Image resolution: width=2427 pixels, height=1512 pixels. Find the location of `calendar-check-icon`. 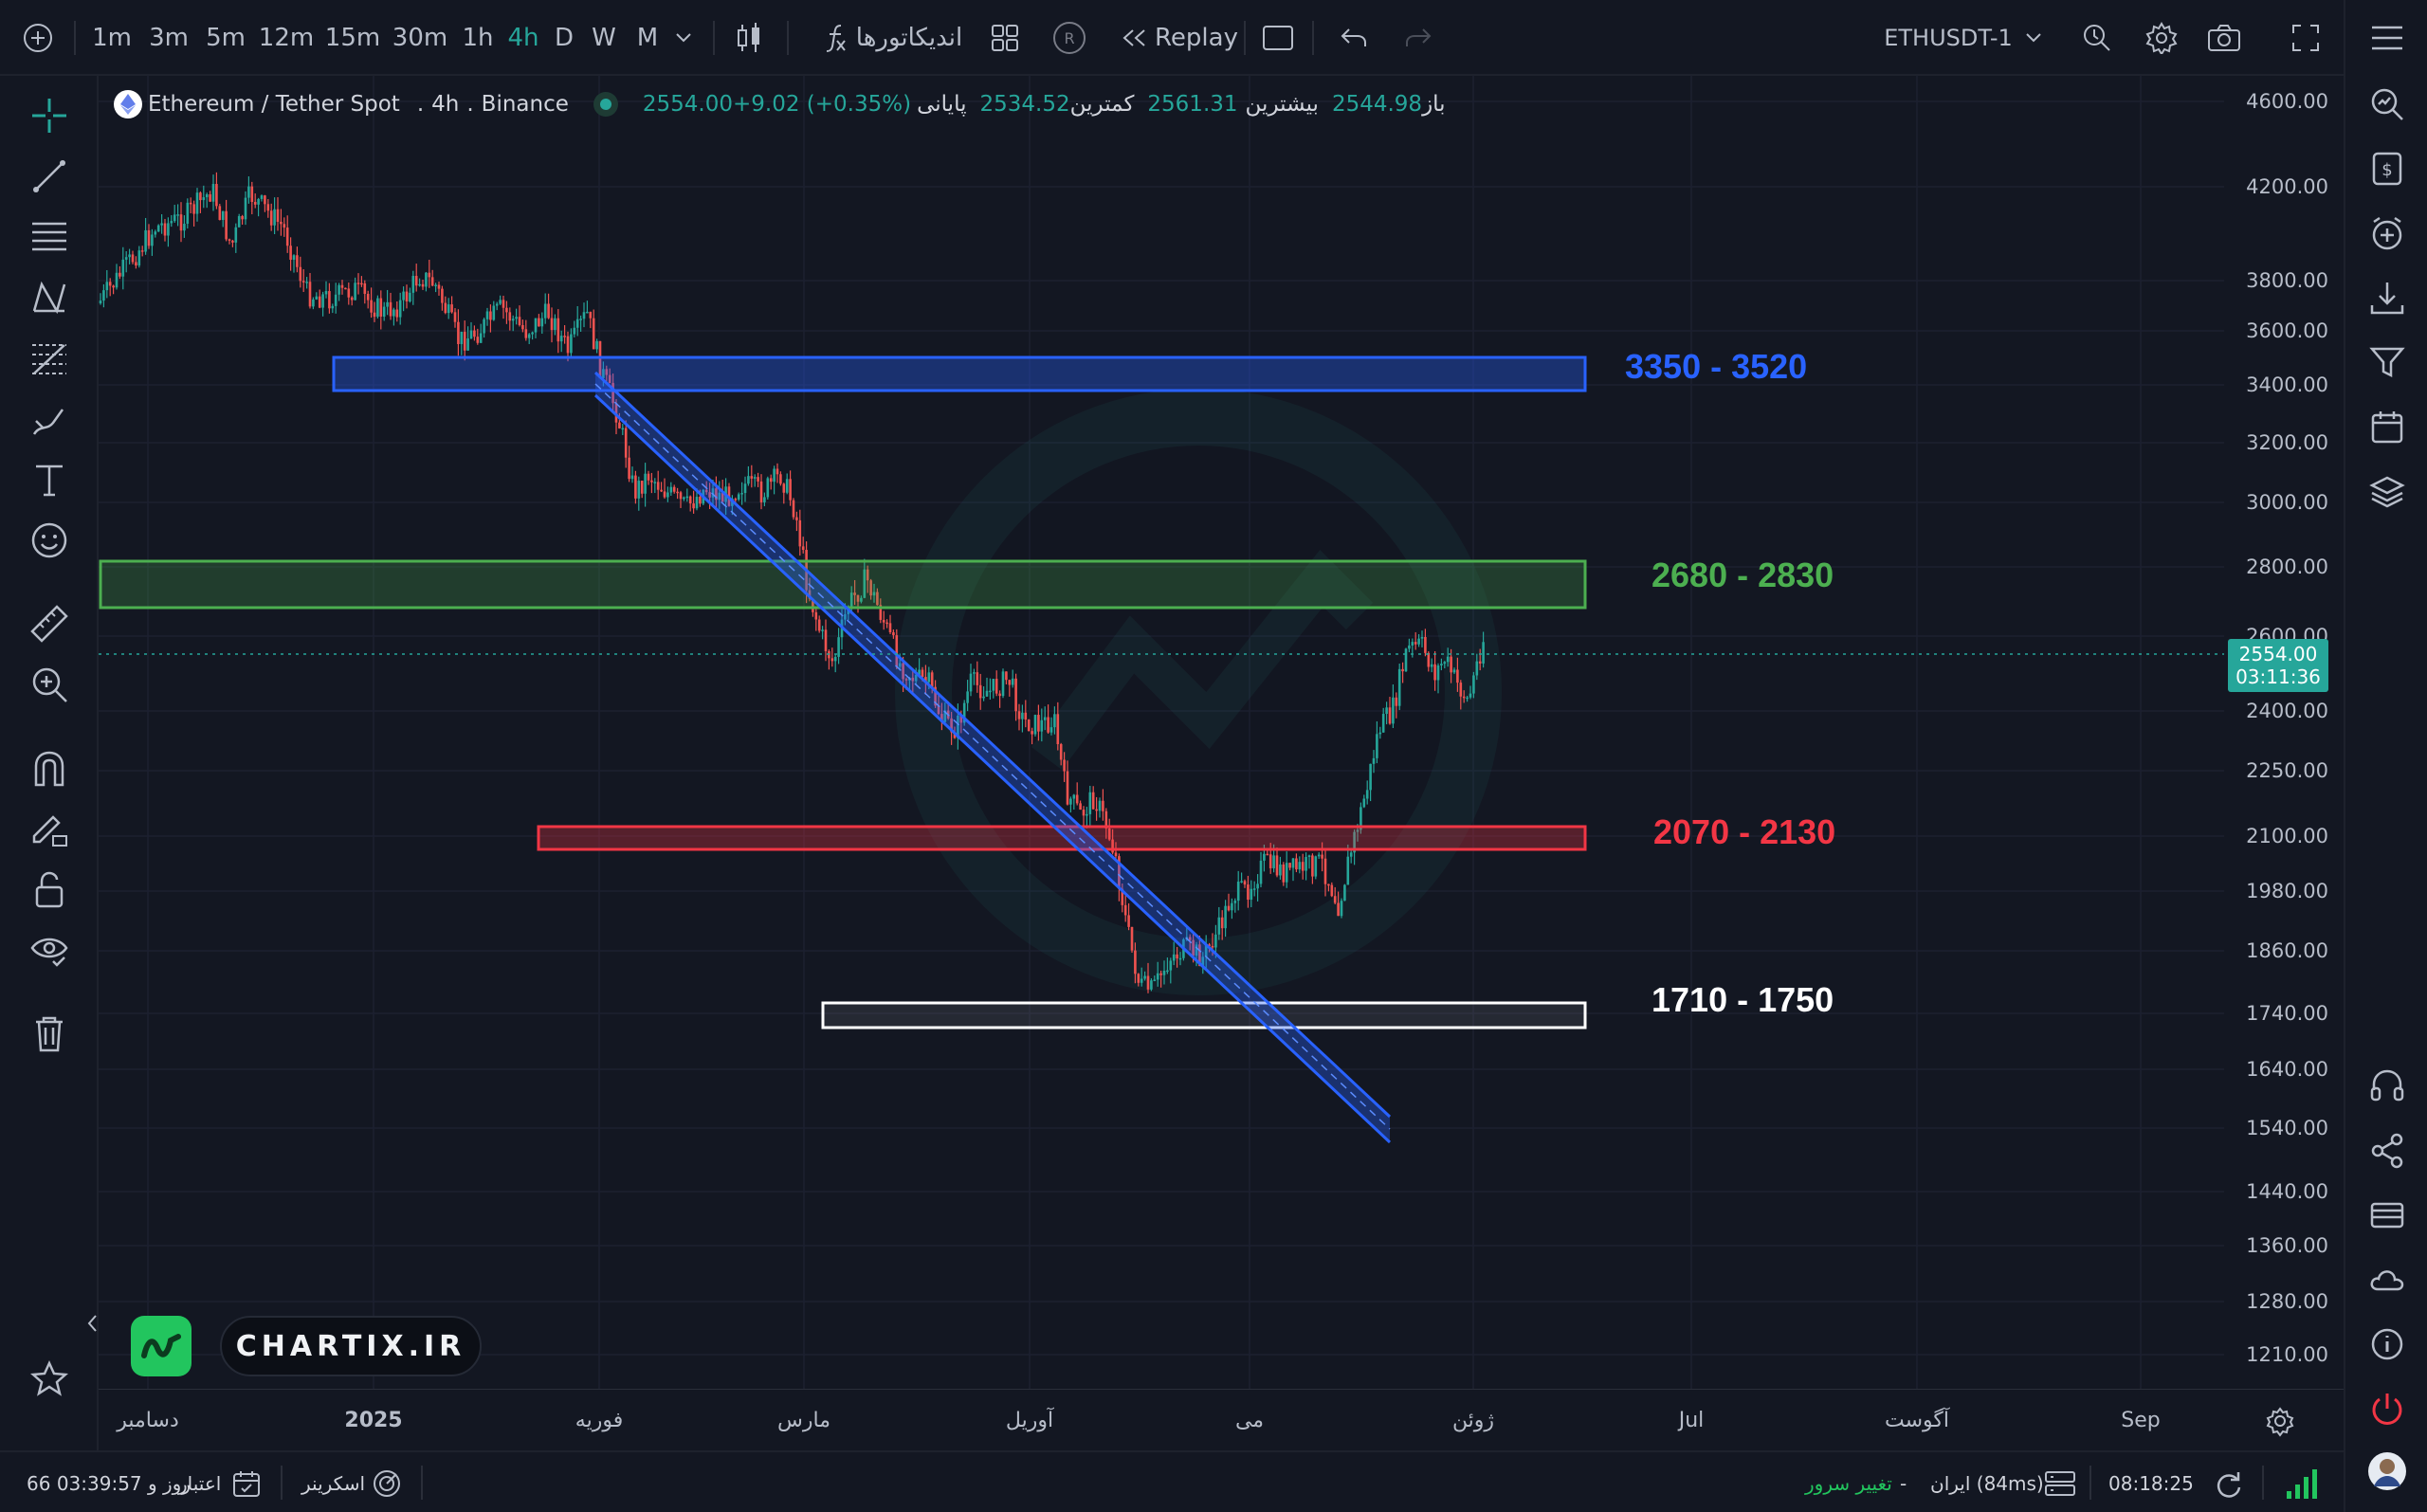

calendar-check-icon is located at coordinates (246, 1482).